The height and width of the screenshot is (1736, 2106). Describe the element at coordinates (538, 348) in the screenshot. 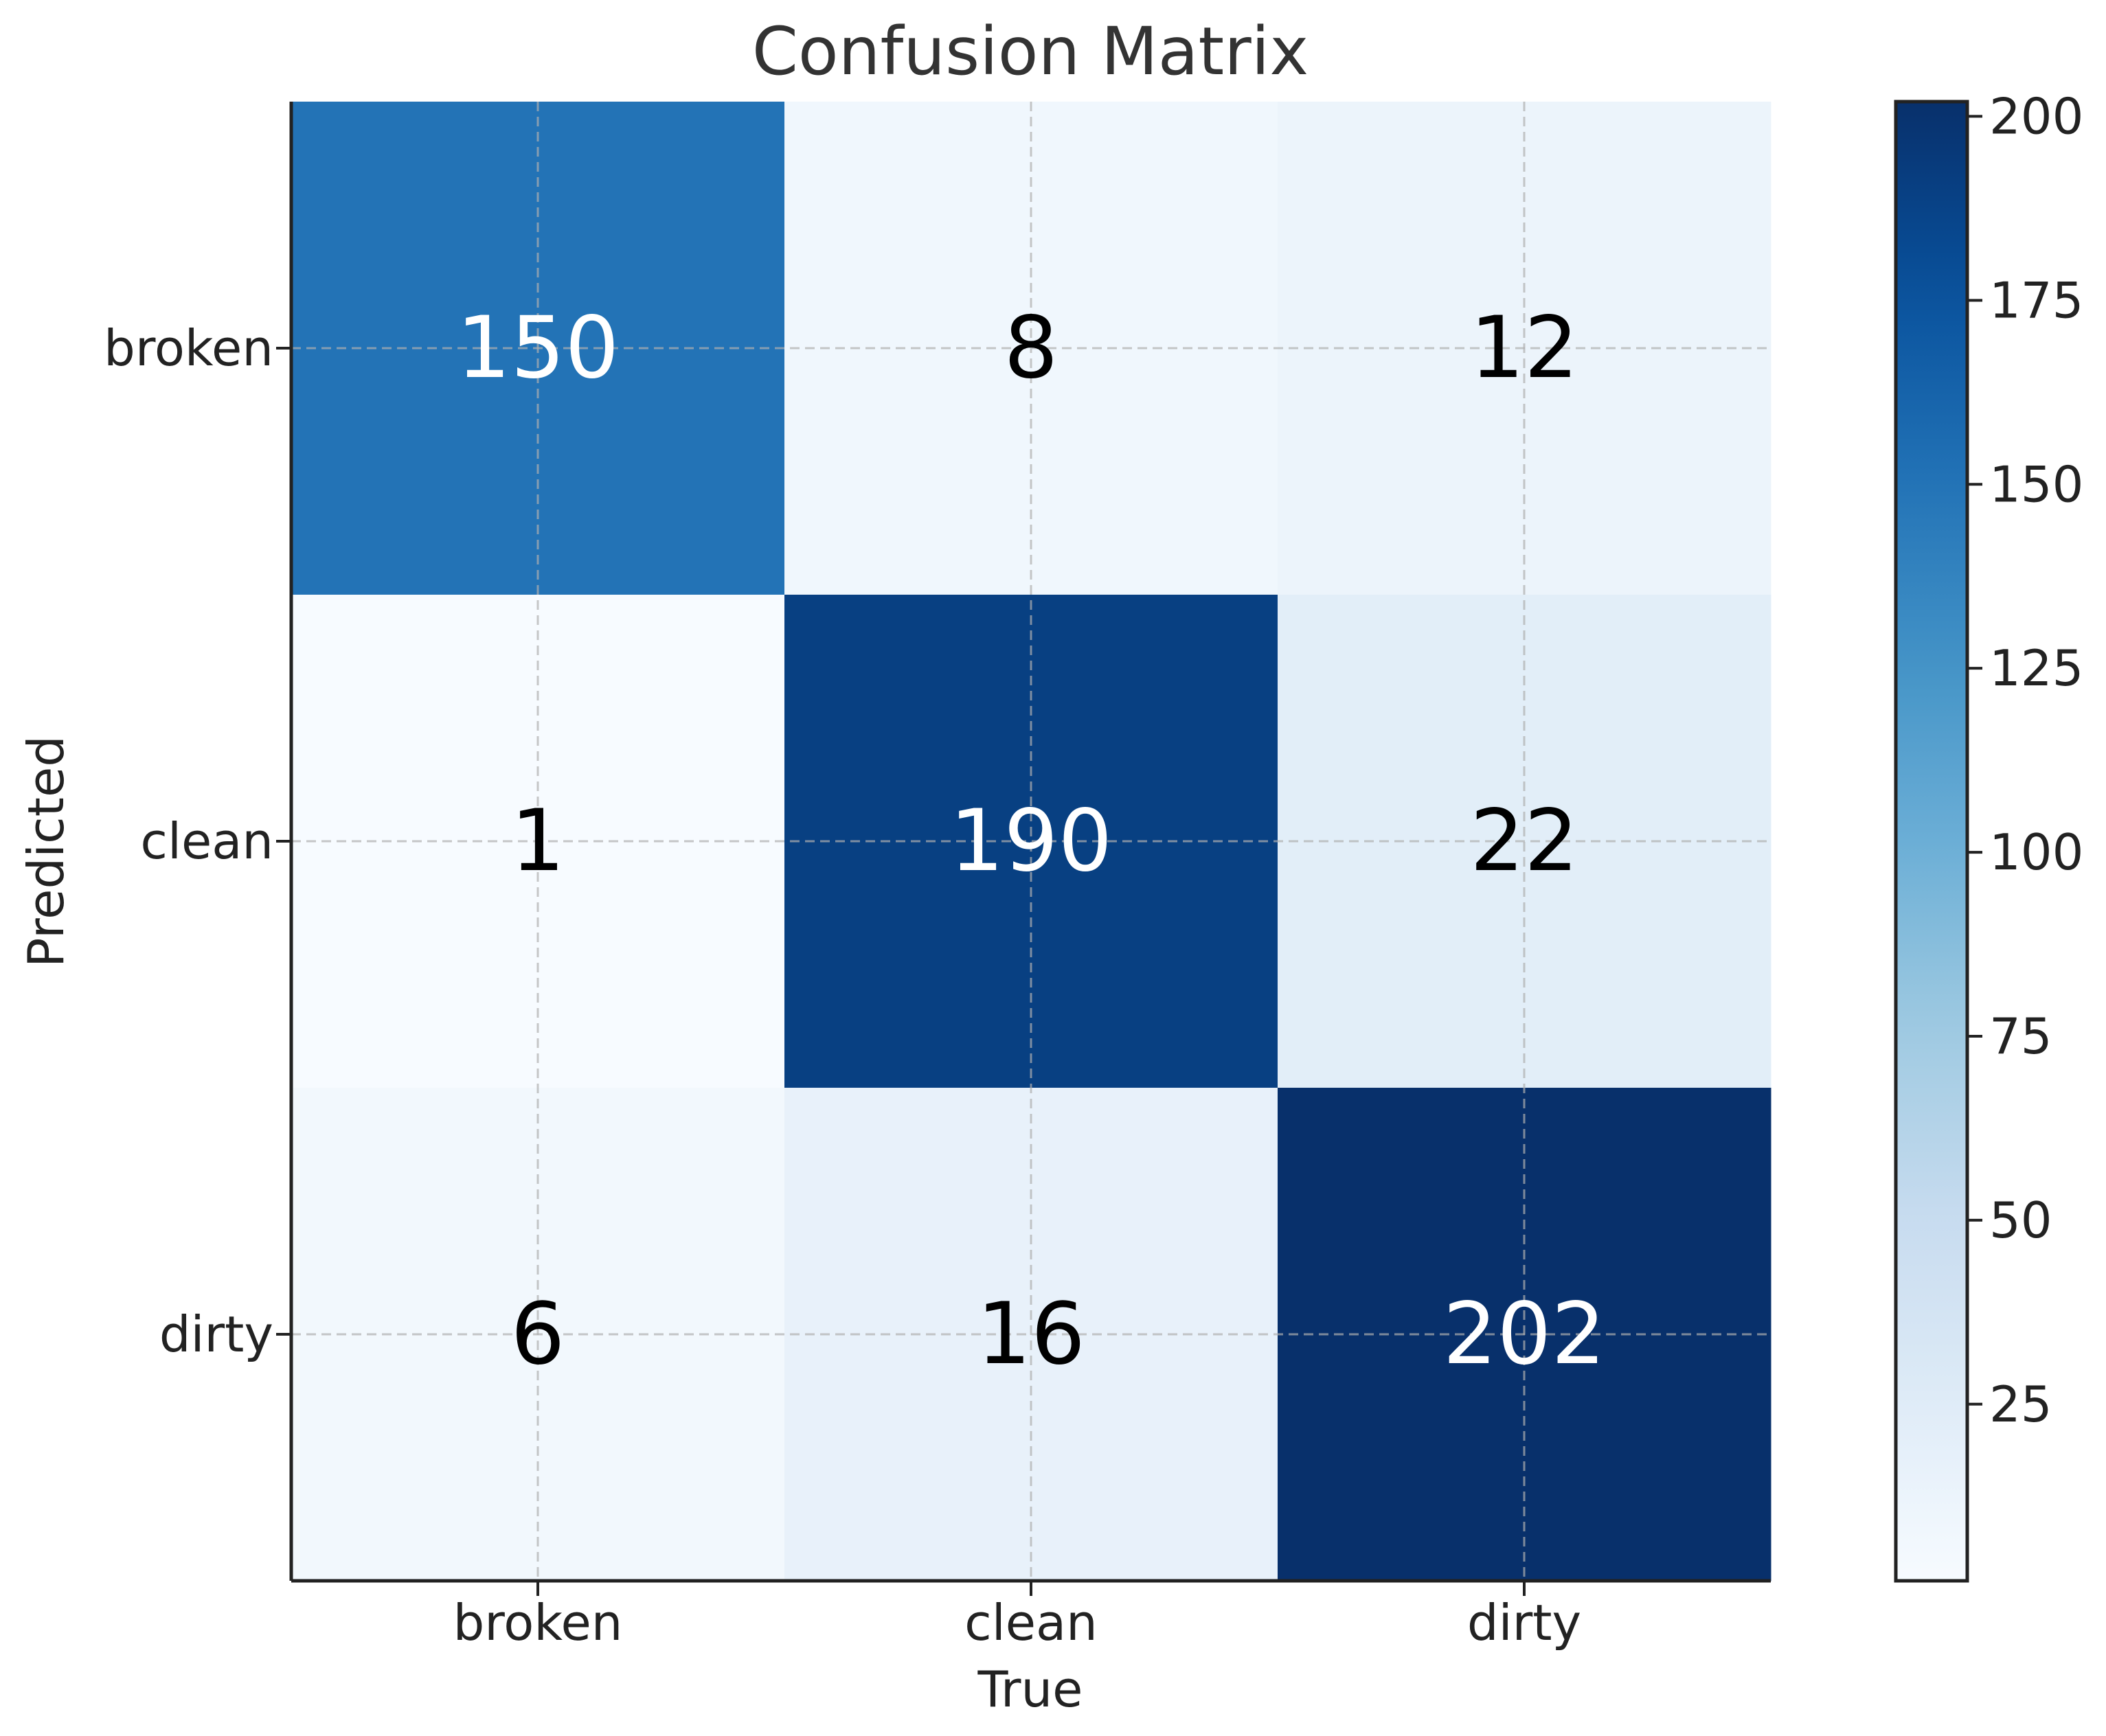

I see `cell-value-label: 150` at that location.